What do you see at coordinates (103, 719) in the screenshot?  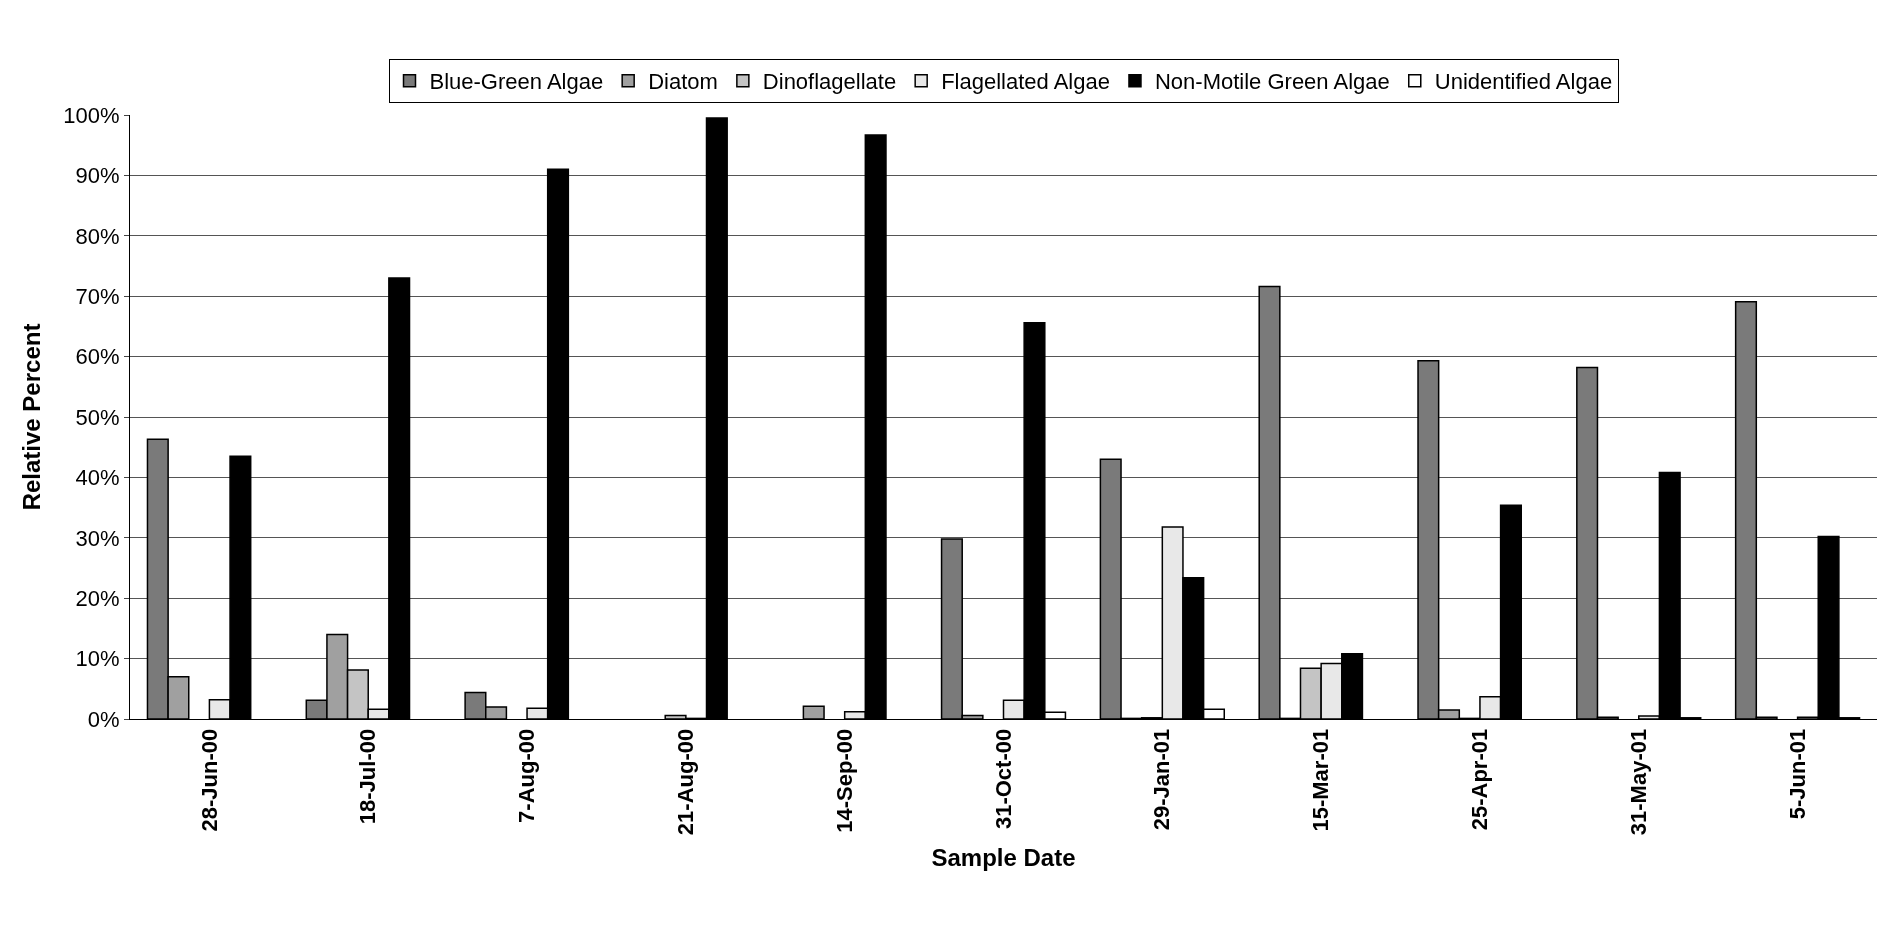 I see `y-tick-label: 0%` at bounding box center [103, 719].